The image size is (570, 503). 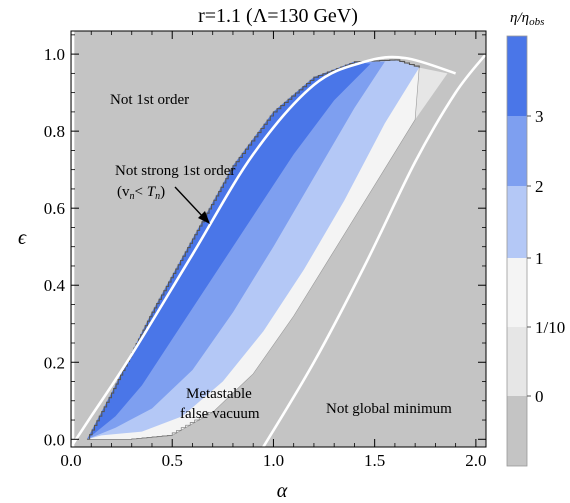 I want to click on y-tick-label: 0.4, so click(x=55, y=285).